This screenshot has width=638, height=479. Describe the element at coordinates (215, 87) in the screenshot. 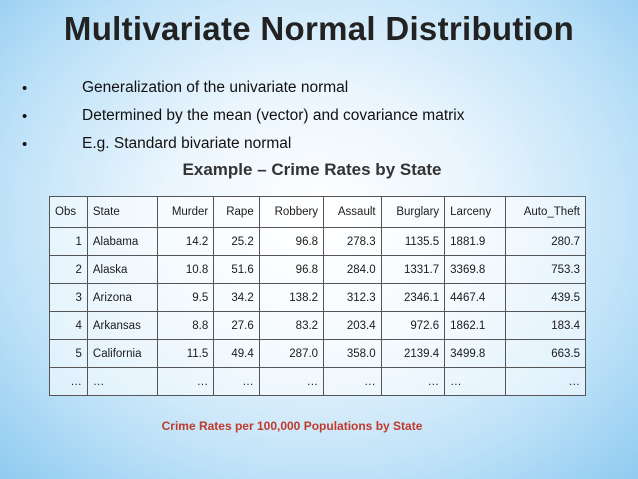

I see `bullet-text: Generalization of the univariate normal` at that location.